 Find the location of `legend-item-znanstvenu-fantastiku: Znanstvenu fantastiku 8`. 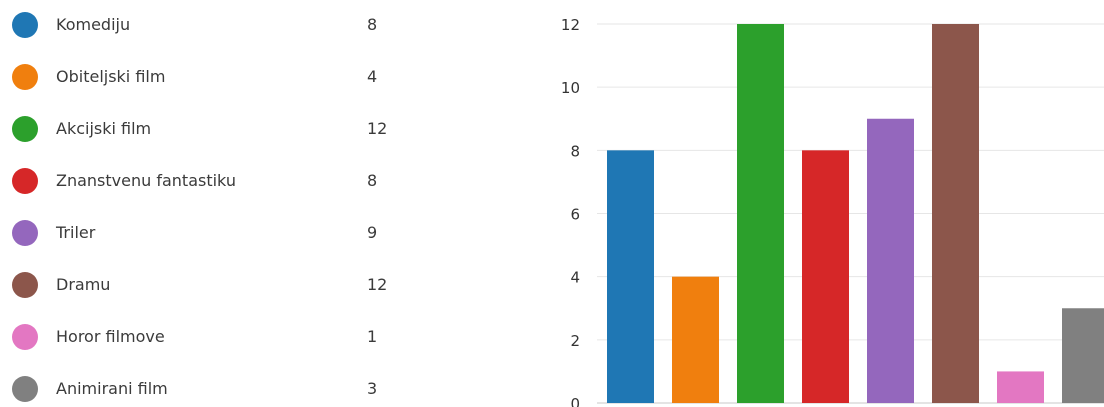

legend-item-znanstvenu-fantastiku: Znanstvenu fantastiku 8 is located at coordinates (212, 180).